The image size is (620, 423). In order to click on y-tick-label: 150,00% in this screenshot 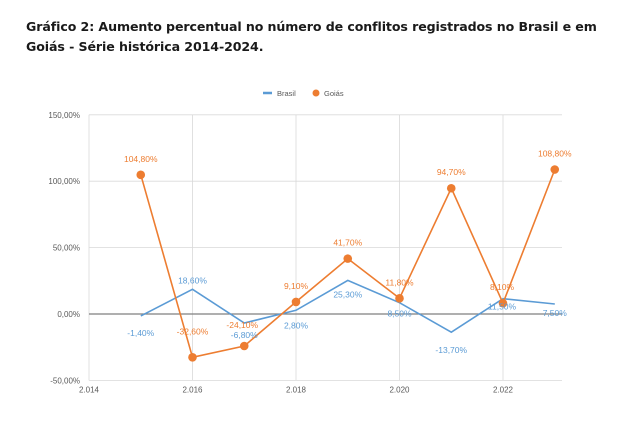, I will do `click(64, 115)`.